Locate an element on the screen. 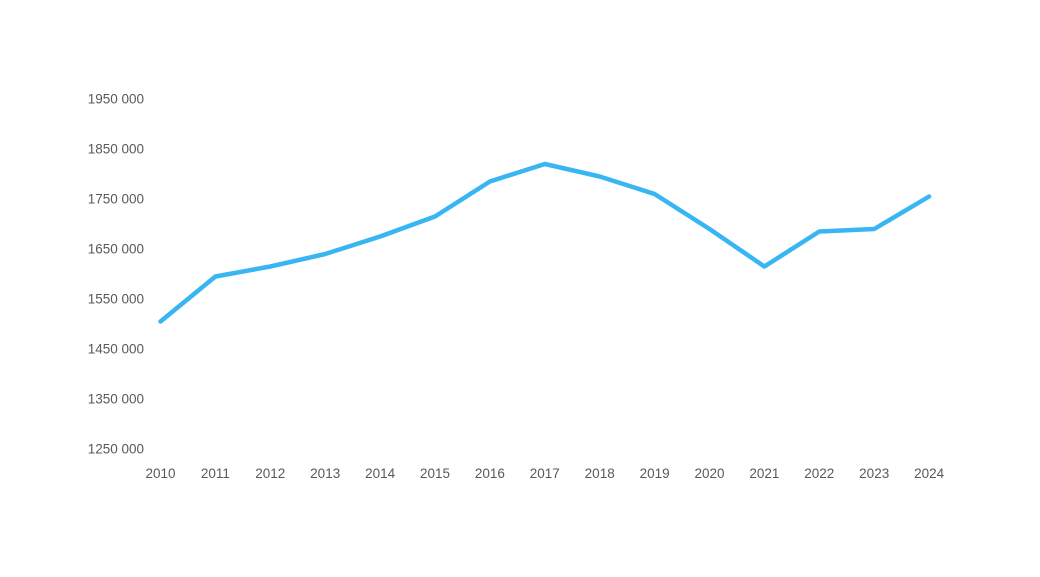 The height and width of the screenshot is (577, 1040). x-axis-tick-label: 2023 is located at coordinates (874, 473).